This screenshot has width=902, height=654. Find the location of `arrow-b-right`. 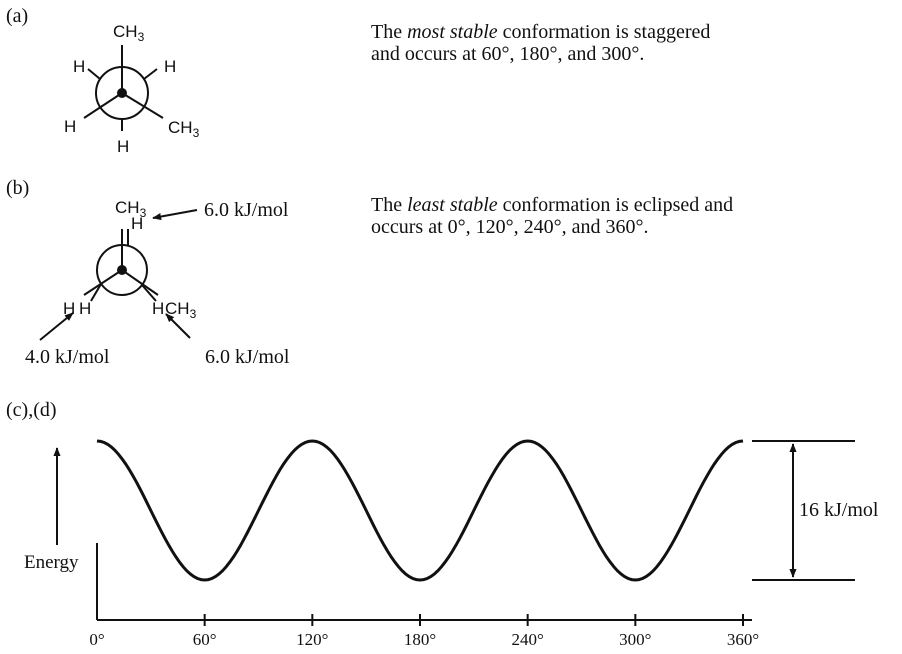

arrow-b-right is located at coordinates (178, 326).